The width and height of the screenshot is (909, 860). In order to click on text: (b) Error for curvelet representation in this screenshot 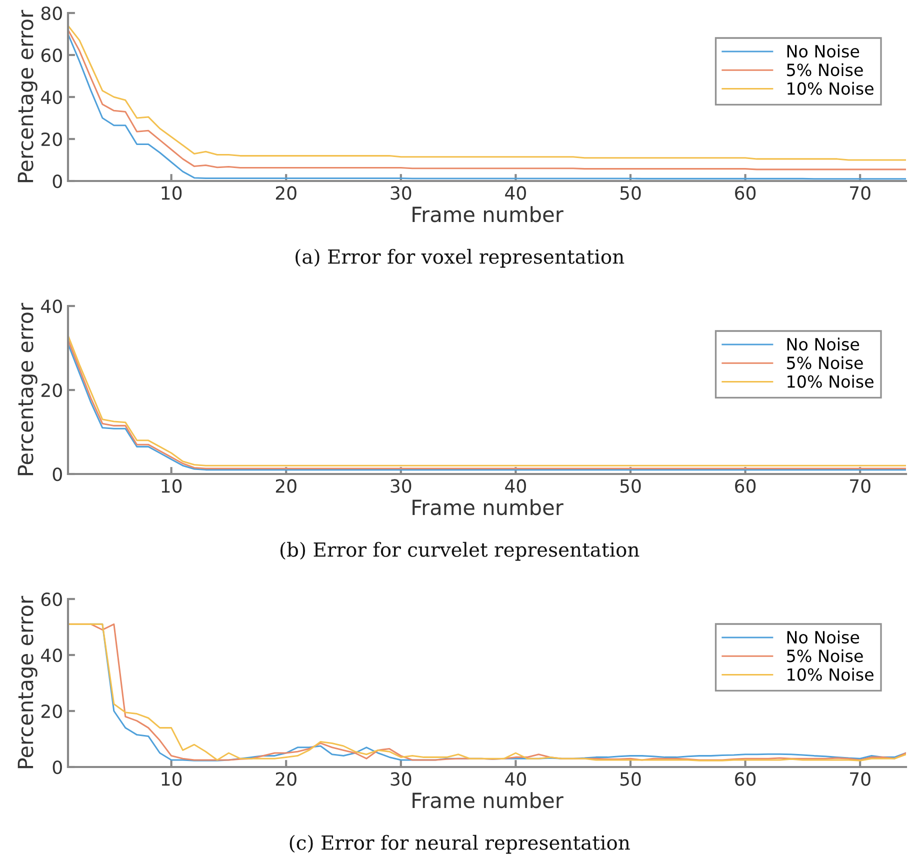, I will do `click(460, 551)`.